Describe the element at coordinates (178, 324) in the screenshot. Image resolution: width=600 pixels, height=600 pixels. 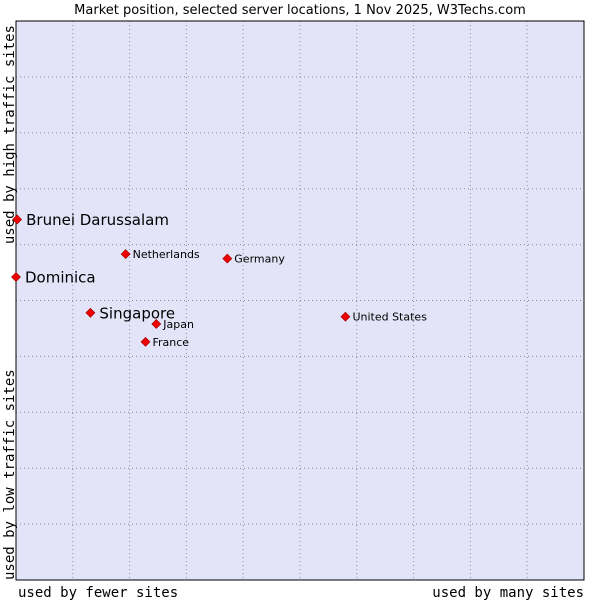
I see `point-label: Japan` at that location.